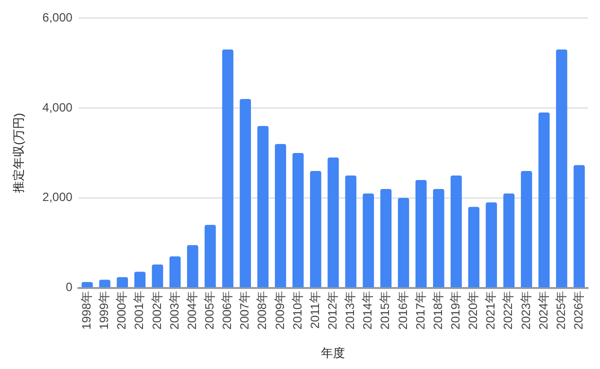 Image resolution: width=600 pixels, height=369 pixels. What do you see at coordinates (420, 310) in the screenshot?
I see `x-tick-label: 2017年` at bounding box center [420, 310].